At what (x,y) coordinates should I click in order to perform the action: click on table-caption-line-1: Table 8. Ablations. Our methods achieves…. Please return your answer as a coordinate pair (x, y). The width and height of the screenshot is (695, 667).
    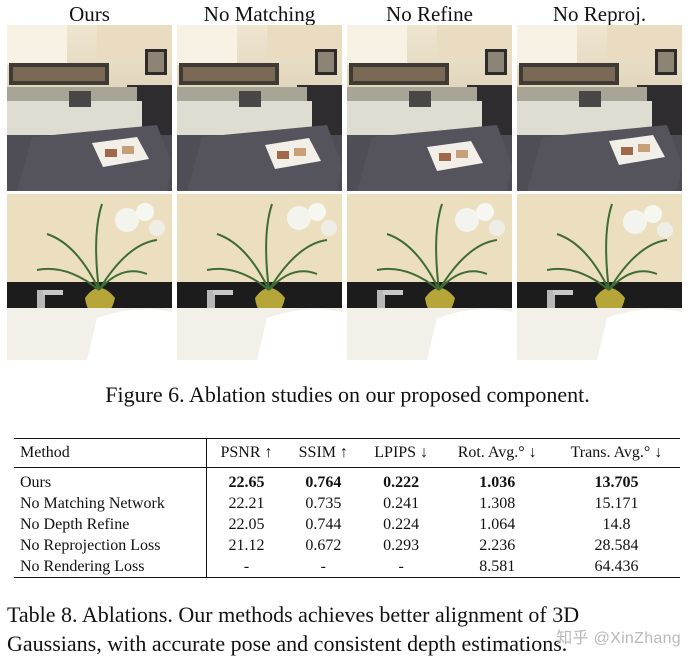
    Looking at the image, I should click on (293, 614).